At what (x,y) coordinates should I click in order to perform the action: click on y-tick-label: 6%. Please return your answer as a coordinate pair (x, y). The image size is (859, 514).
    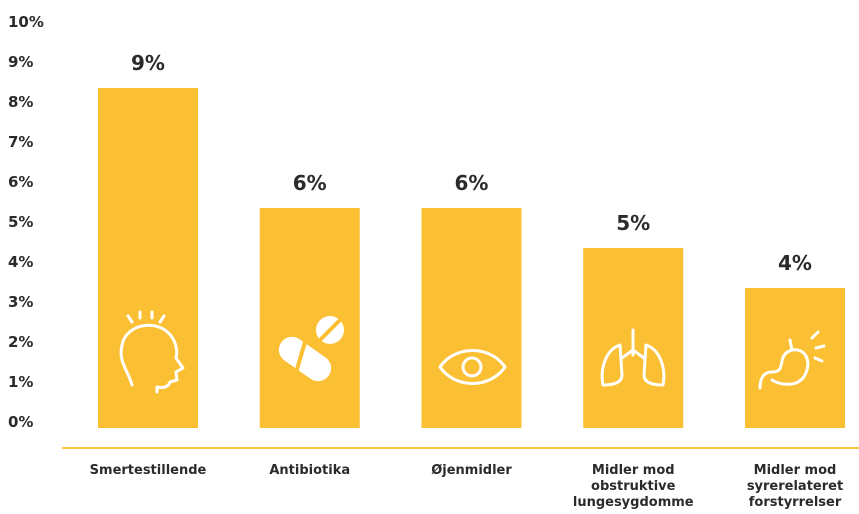
    Looking at the image, I should click on (20, 182).